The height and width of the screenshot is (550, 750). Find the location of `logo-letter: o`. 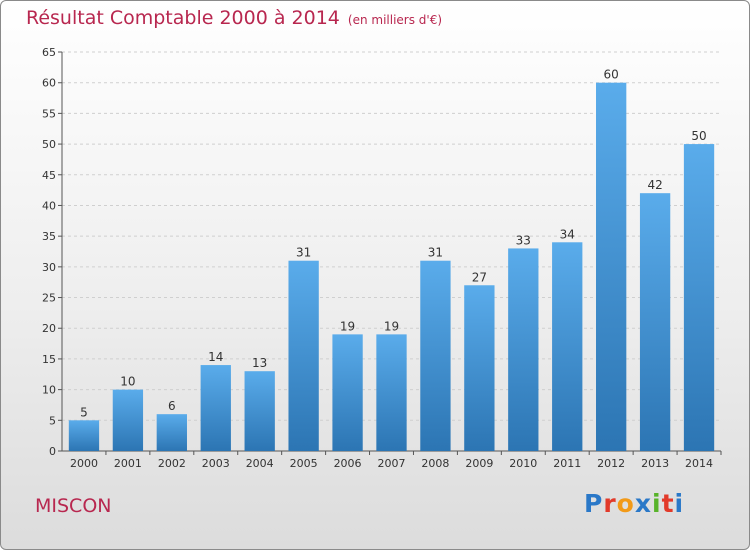

logo-letter: o is located at coordinates (625, 503).